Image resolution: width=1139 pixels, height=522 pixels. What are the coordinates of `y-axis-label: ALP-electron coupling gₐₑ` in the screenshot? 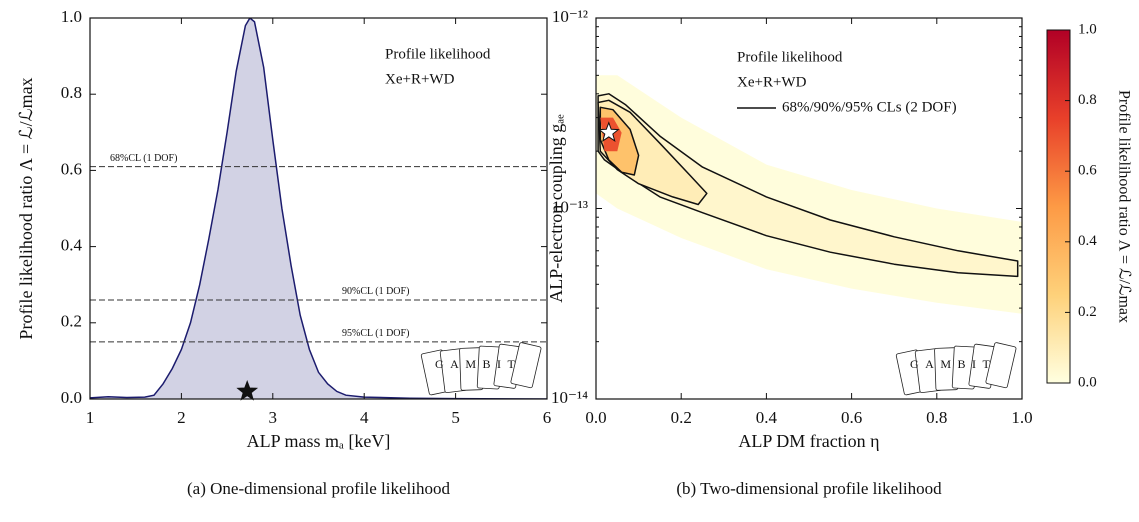 It's located at (556, 208).